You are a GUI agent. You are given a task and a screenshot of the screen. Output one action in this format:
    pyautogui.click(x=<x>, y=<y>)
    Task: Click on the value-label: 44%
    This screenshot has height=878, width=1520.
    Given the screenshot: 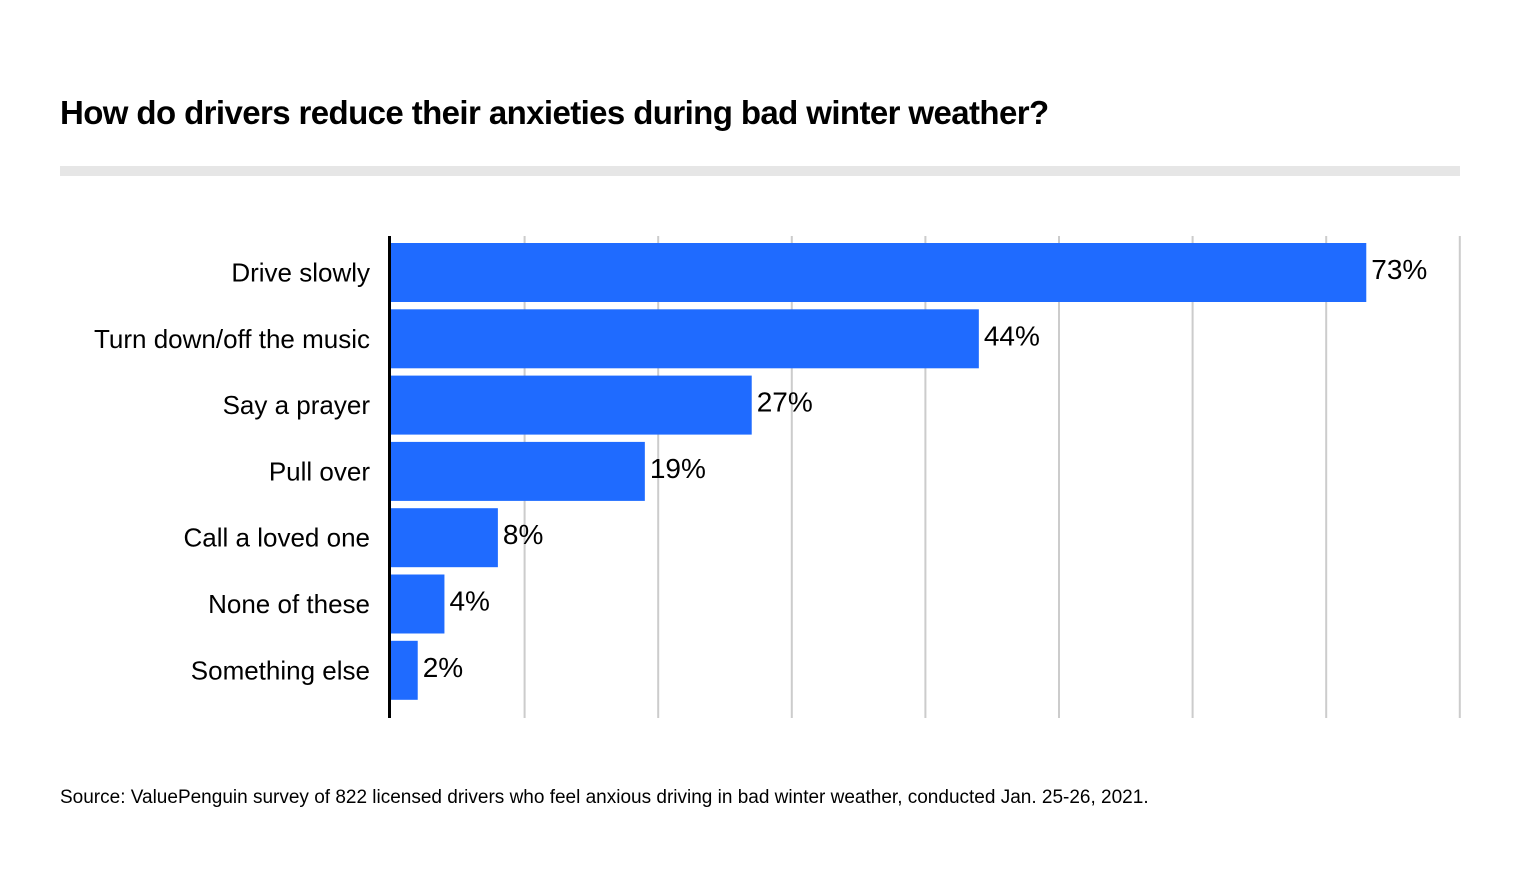 What is the action you would take?
    pyautogui.click(x=1012, y=335)
    